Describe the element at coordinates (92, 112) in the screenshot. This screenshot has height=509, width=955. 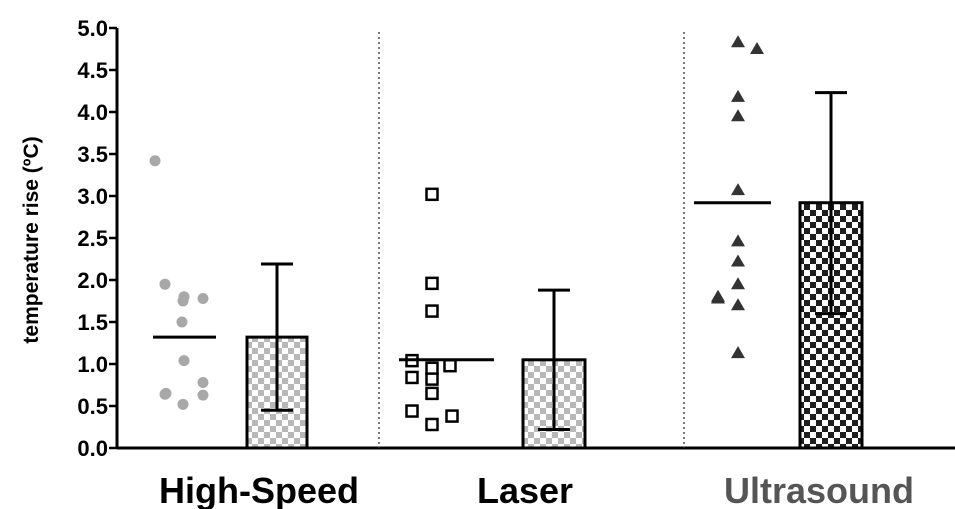
I see `y-tick-label: 4.0` at that location.